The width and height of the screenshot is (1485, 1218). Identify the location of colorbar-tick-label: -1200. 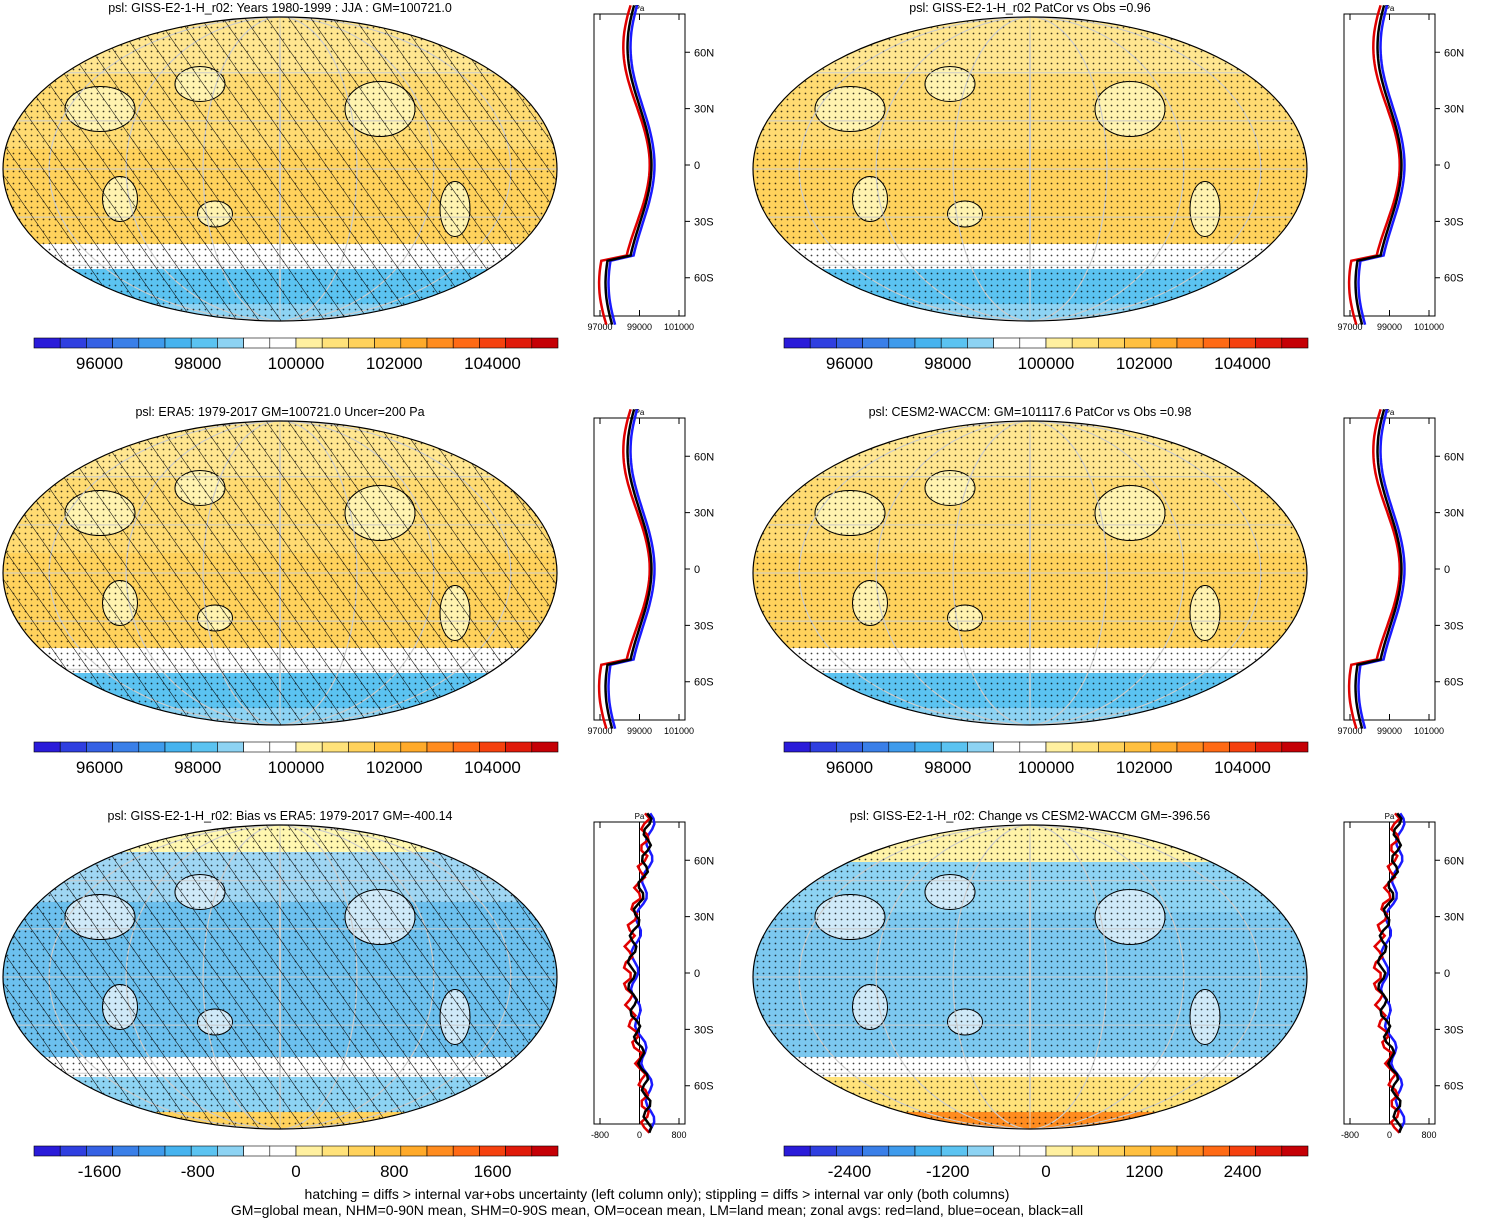
(947, 1171).